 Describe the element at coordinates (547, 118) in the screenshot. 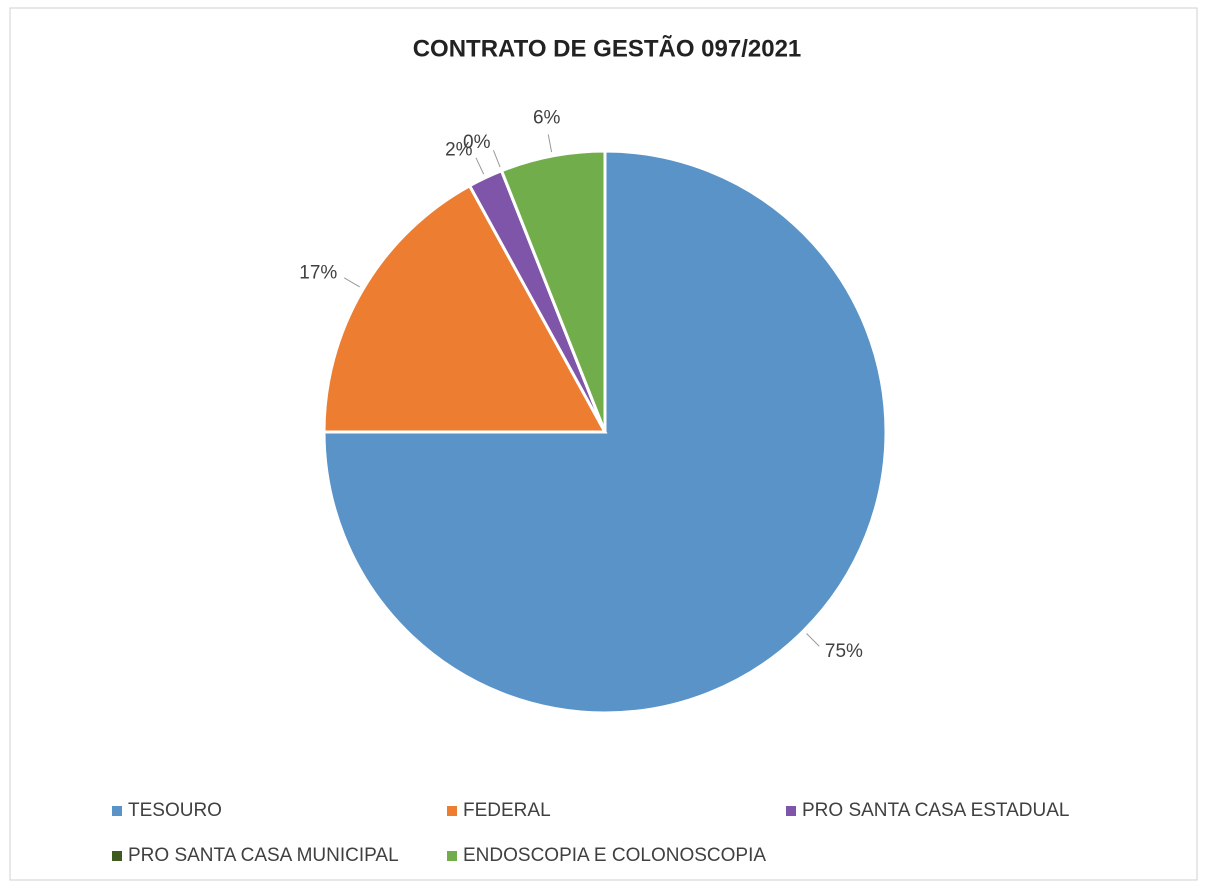

I see `data-label: 6%` at that location.